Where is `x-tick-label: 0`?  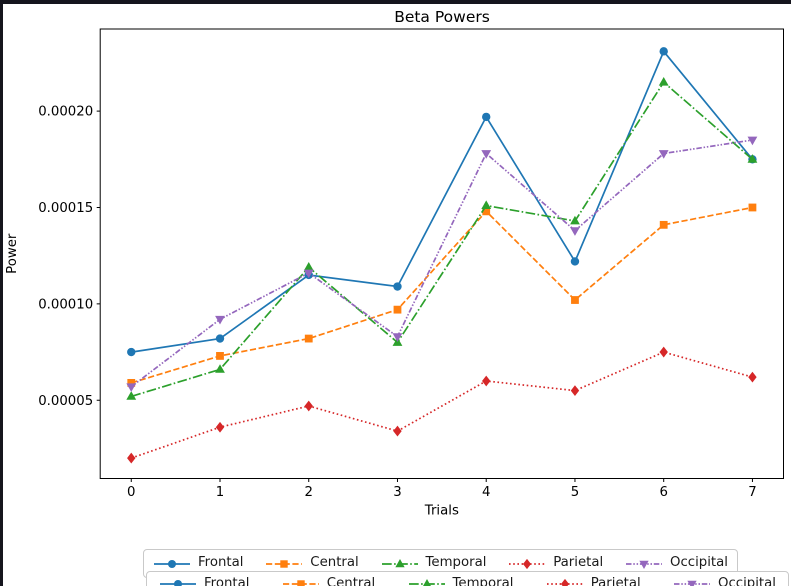
x-tick-label: 0 is located at coordinates (131, 492).